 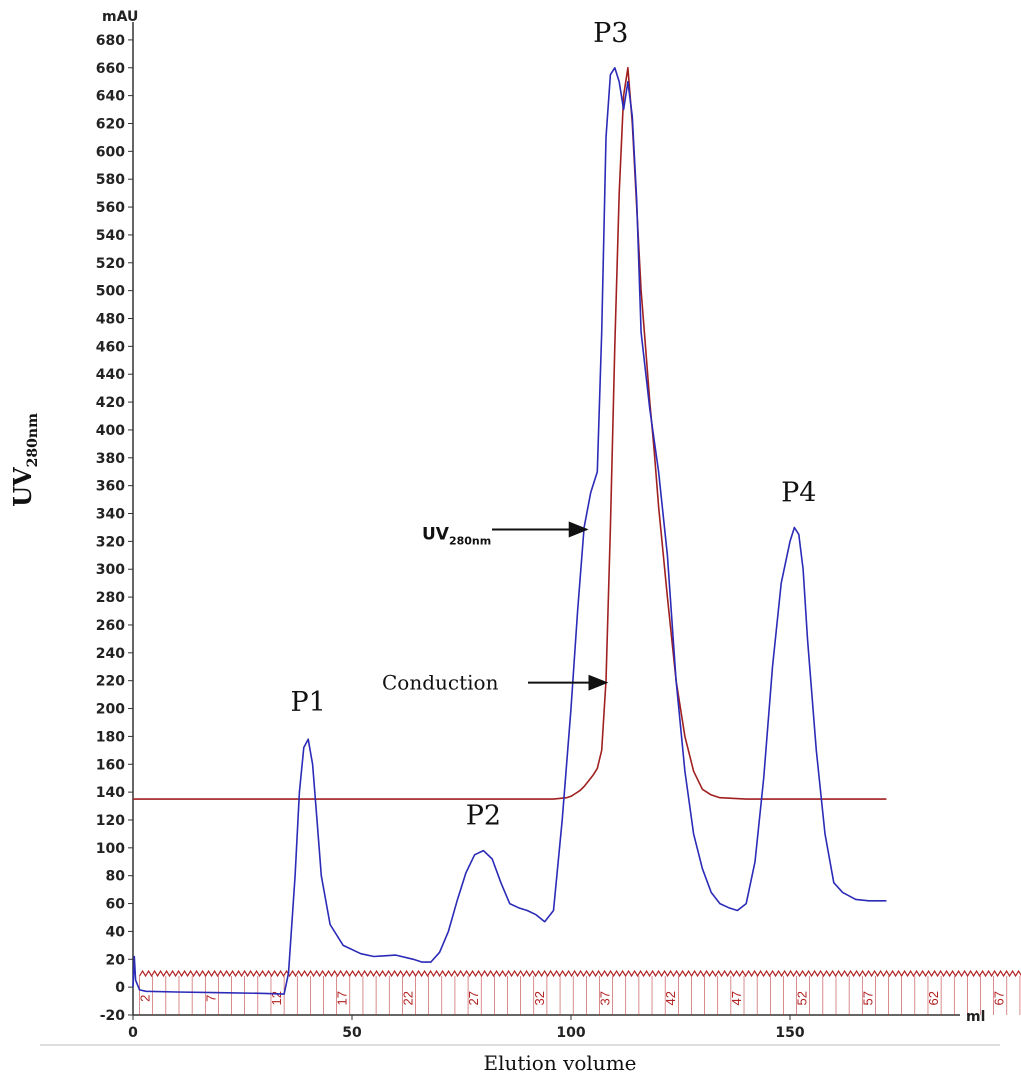 I want to click on y-tick-label: 260, so click(x=110, y=626).